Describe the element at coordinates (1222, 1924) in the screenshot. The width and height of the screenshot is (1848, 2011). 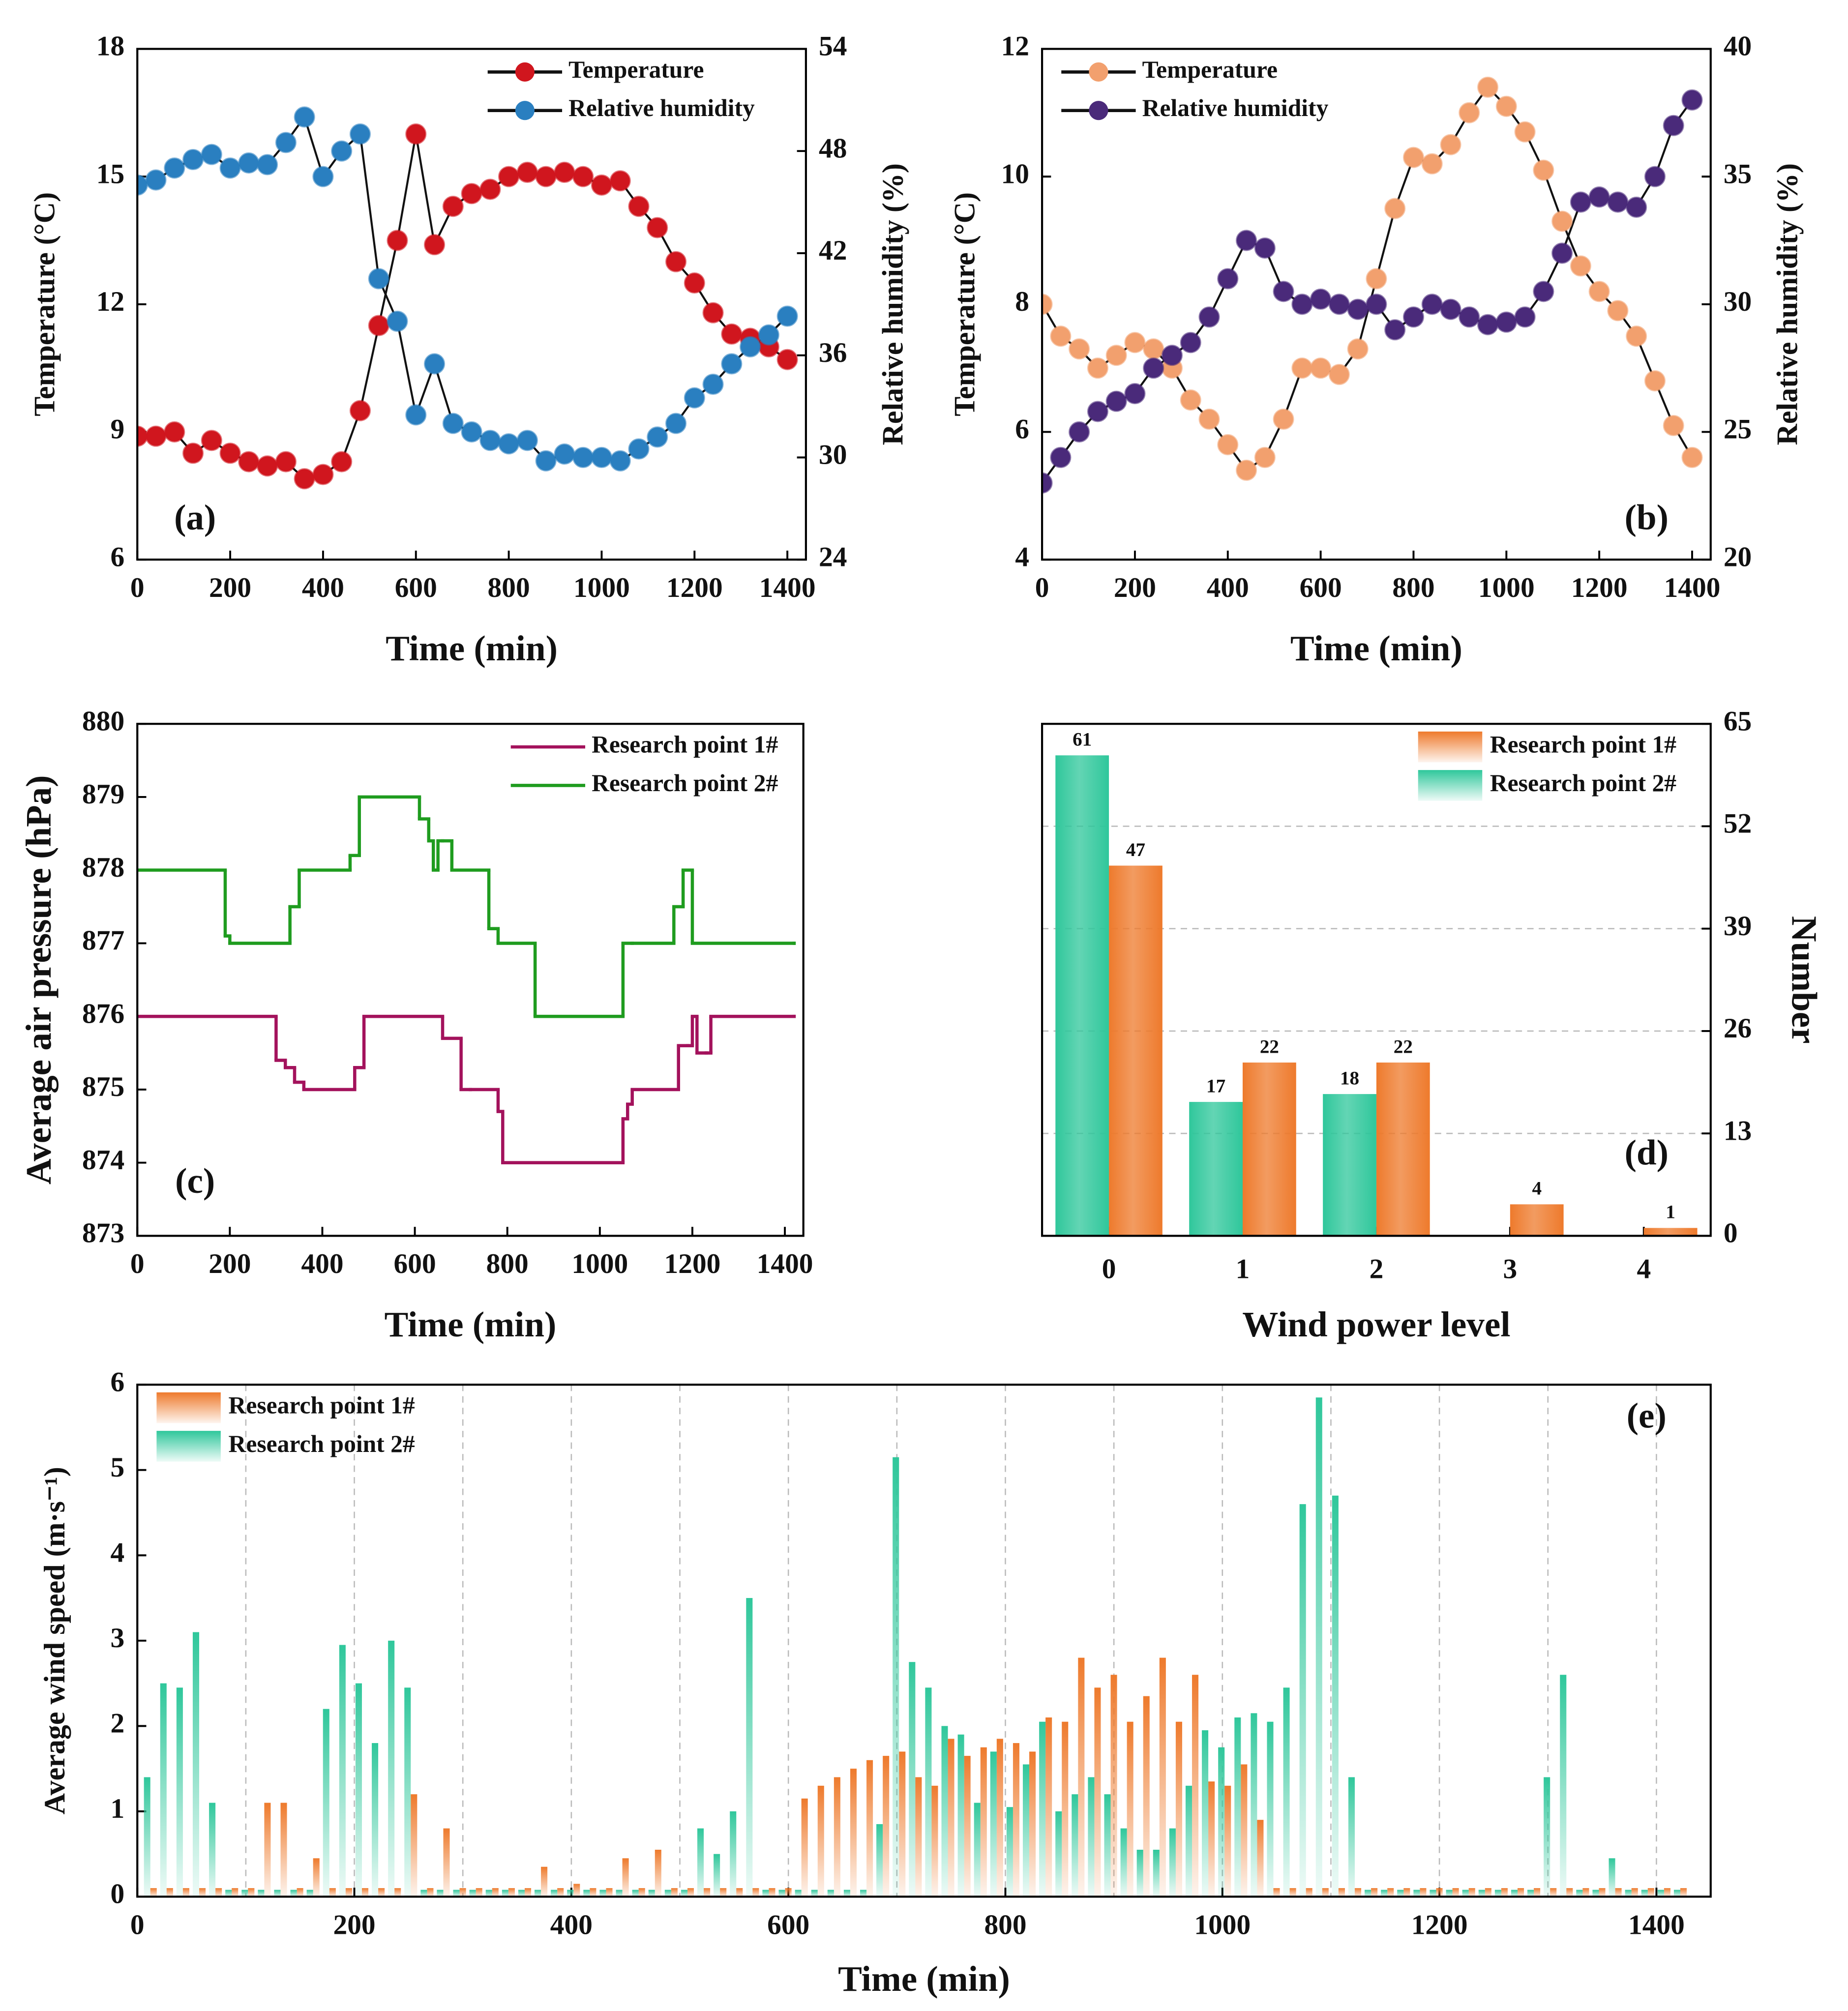
I see `x-tick-label: 1000` at that location.